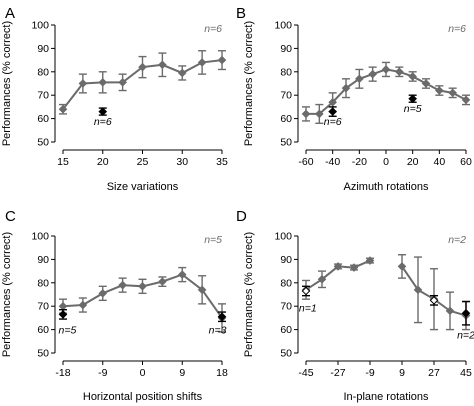 Image resolution: width=474 pixels, height=406 pixels. I want to click on x-axis-label: Horizontal position shifts, so click(143, 397).